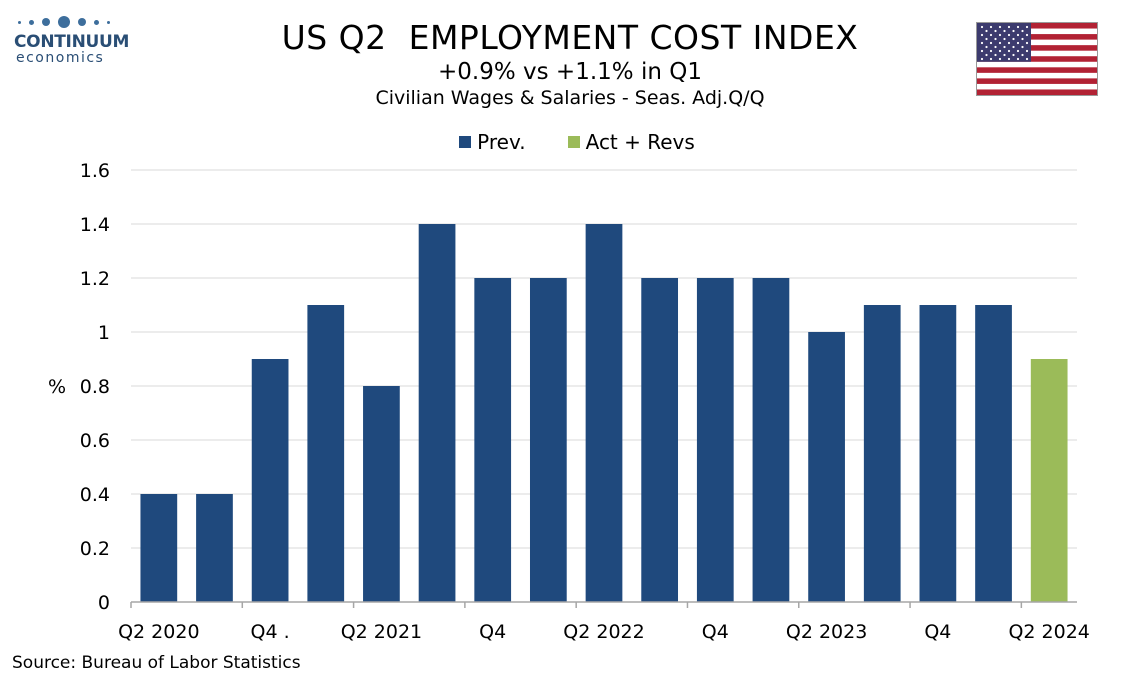  I want to click on x-tick-label: Q2 2023, so click(826, 632).